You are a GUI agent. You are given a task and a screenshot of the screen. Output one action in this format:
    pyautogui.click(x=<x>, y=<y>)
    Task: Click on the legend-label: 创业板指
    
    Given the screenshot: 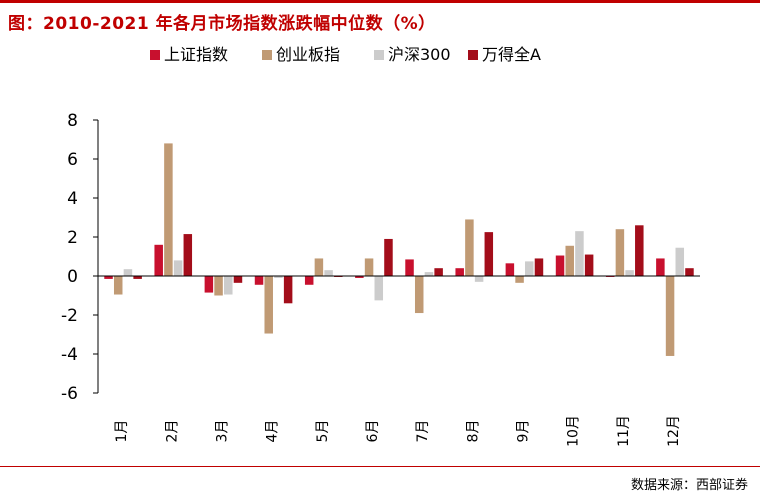 What is the action you would take?
    pyautogui.click(x=308, y=54)
    